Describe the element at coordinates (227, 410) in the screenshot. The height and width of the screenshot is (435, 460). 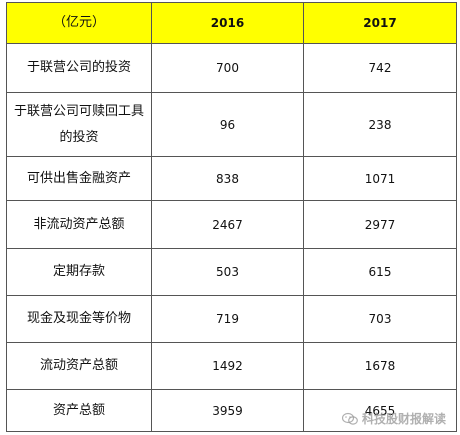
I see `value-2016: 3959` at that location.